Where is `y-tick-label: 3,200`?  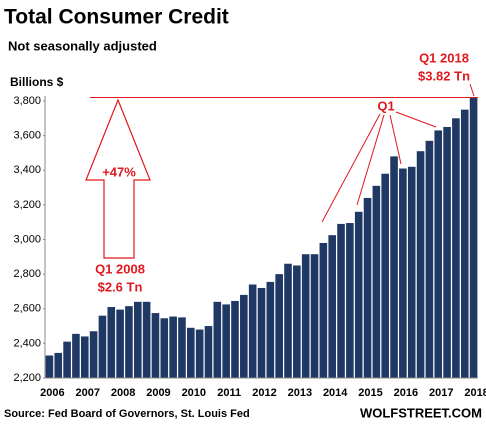
y-tick-label: 3,200 is located at coordinates (27, 205).